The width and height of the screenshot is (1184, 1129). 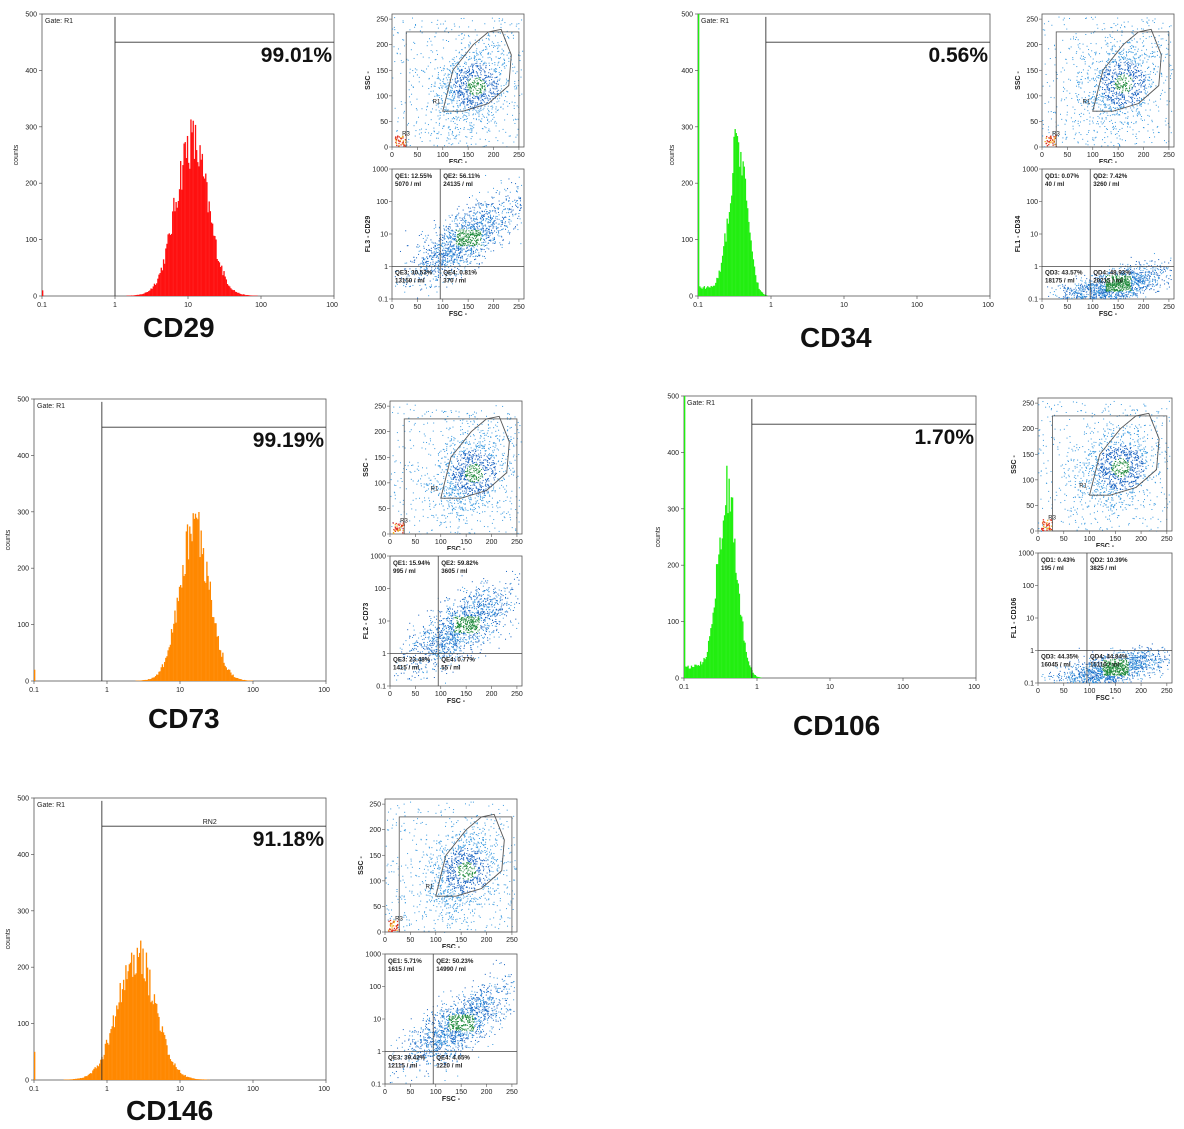 I want to click on y-tick-label: 100, so click(x=382, y=96).